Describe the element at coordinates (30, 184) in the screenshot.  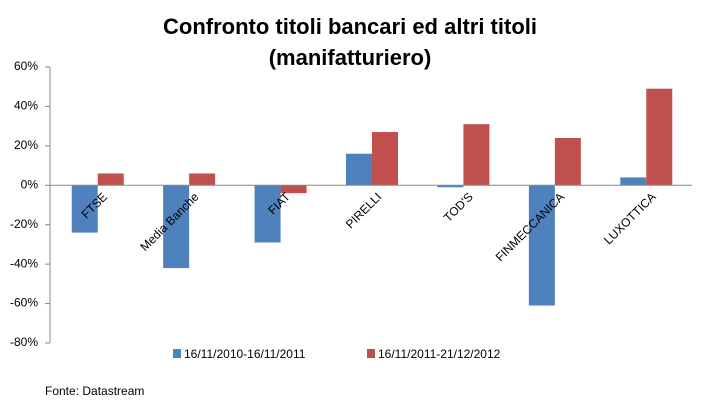
I see `y-tick-label: 0%` at that location.